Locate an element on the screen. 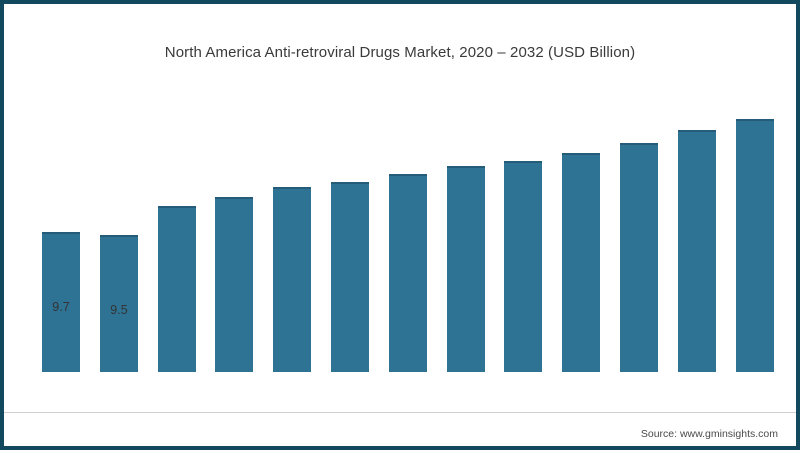 The width and height of the screenshot is (800, 450). bar-rect-2024 is located at coordinates (292, 279).